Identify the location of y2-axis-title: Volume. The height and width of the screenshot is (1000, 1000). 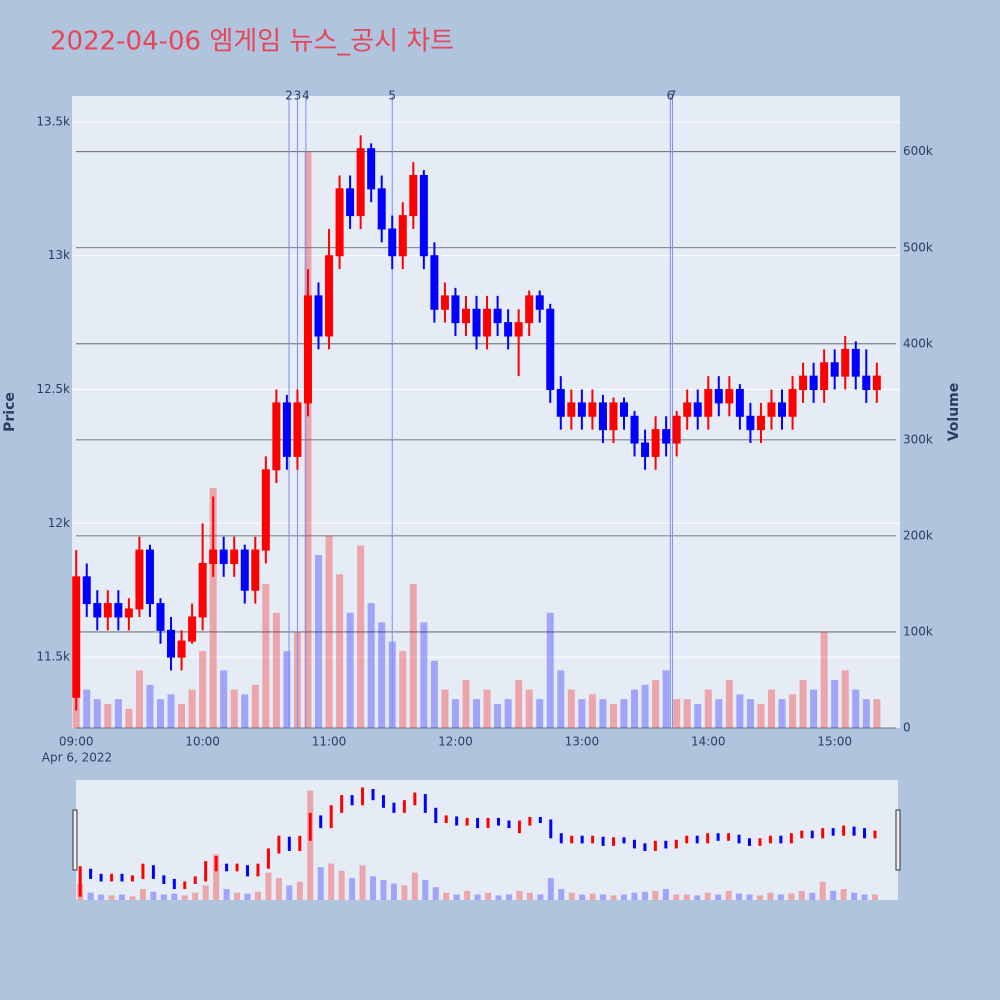
(954, 412).